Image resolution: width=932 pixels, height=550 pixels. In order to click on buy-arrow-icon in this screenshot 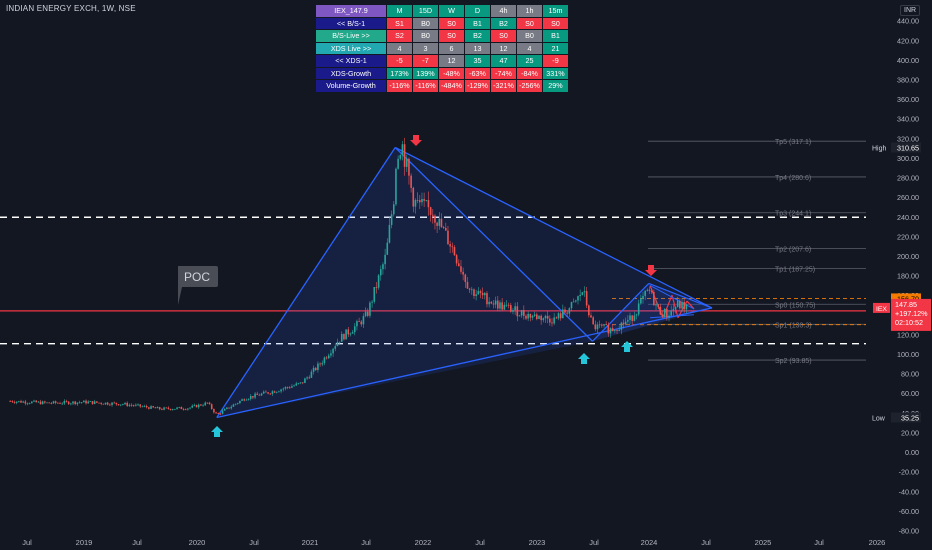, I will do `click(217, 431)`.